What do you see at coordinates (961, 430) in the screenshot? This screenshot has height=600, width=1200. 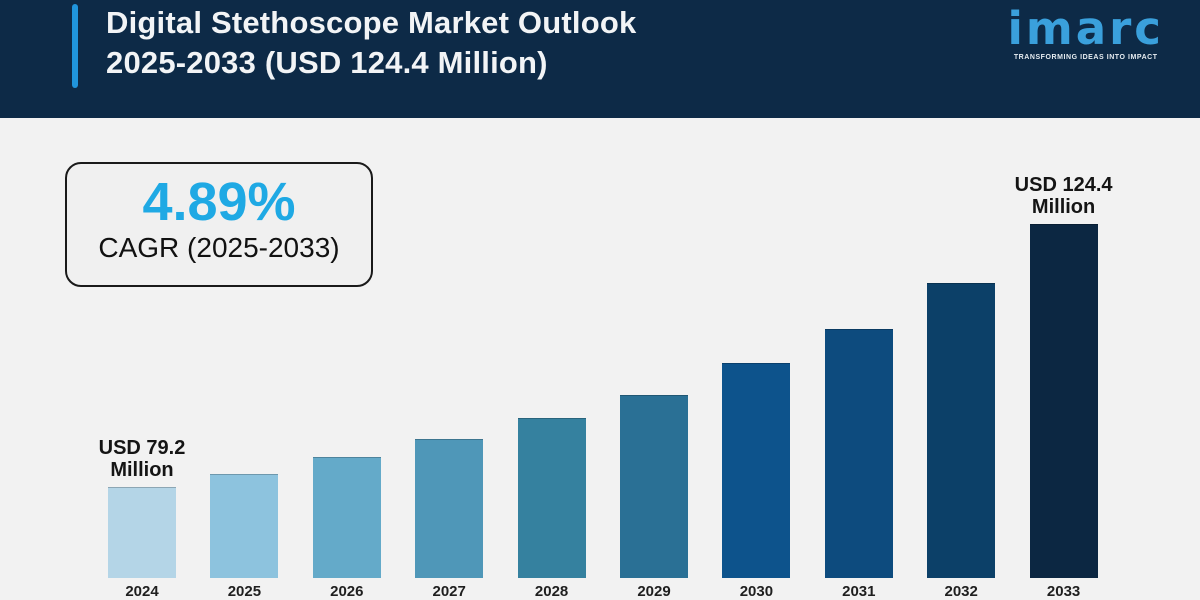 I see `bar-2032` at bounding box center [961, 430].